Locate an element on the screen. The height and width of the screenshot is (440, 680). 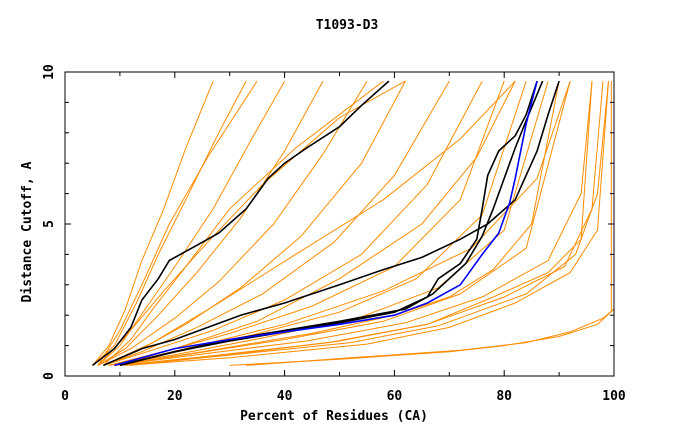
x-axis-label: Percent of Residues (CA) is located at coordinates (334, 416).